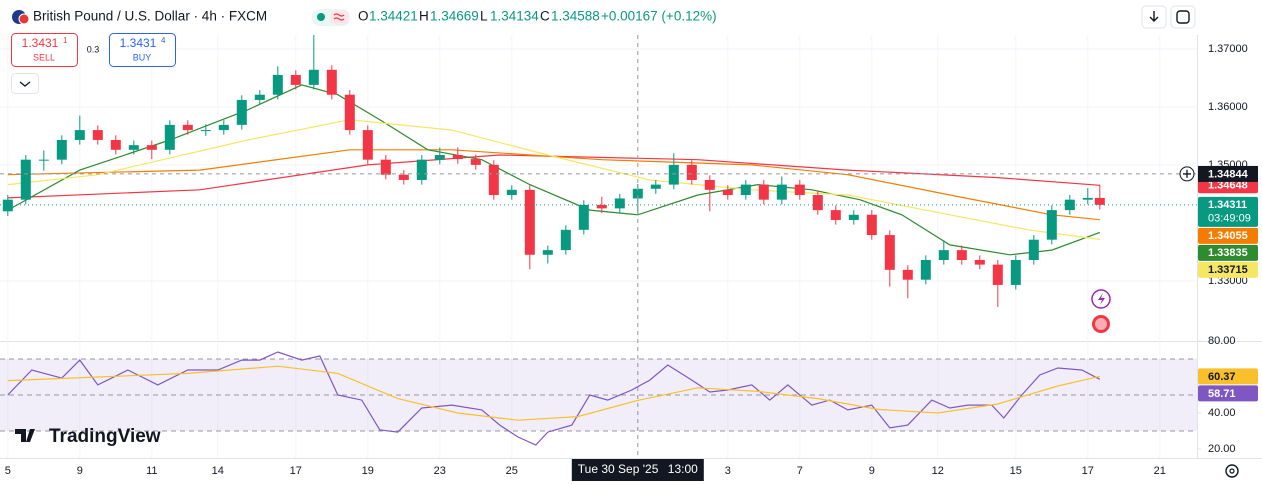  I want to click on ohlc-value: 1.34134, so click(514, 16).